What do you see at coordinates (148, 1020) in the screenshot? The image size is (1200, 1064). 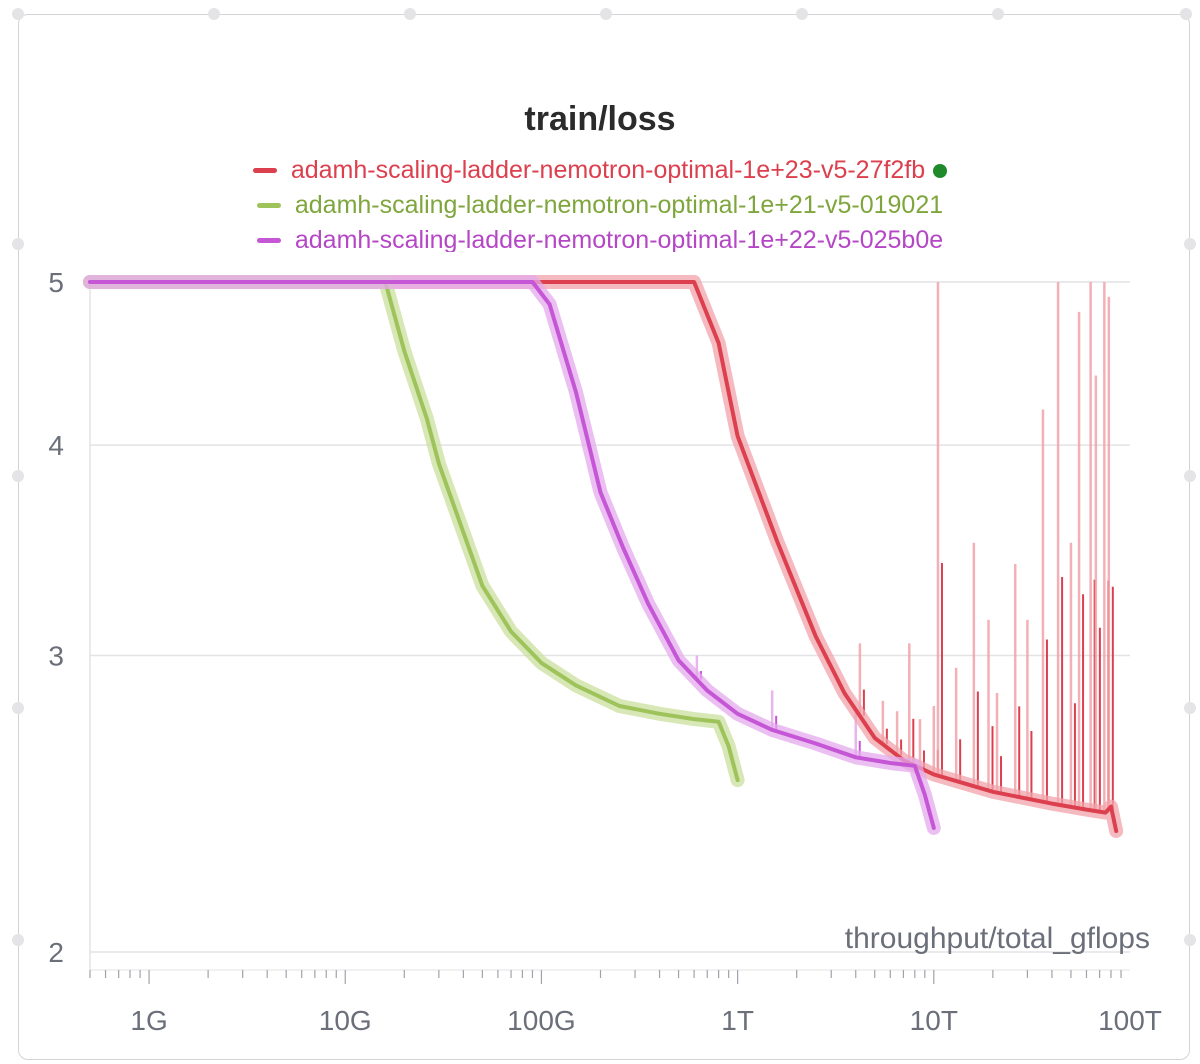 I see `x-tick-label: 1G` at bounding box center [148, 1020].